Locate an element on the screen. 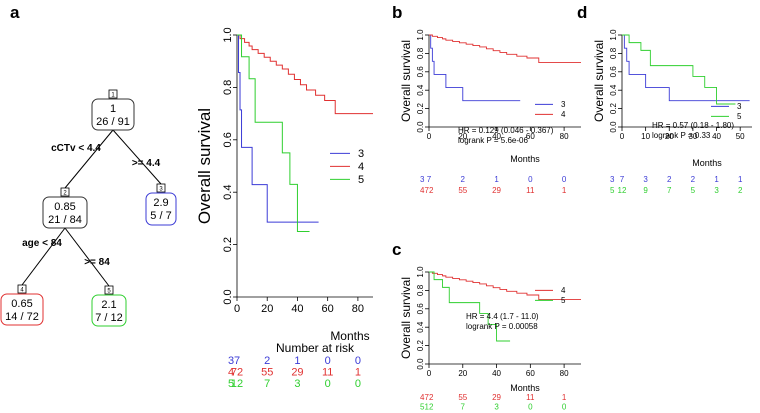 Image resolution: width=760 pixels, height=413 pixels. risk-value-d: 12 is located at coordinates (622, 190).